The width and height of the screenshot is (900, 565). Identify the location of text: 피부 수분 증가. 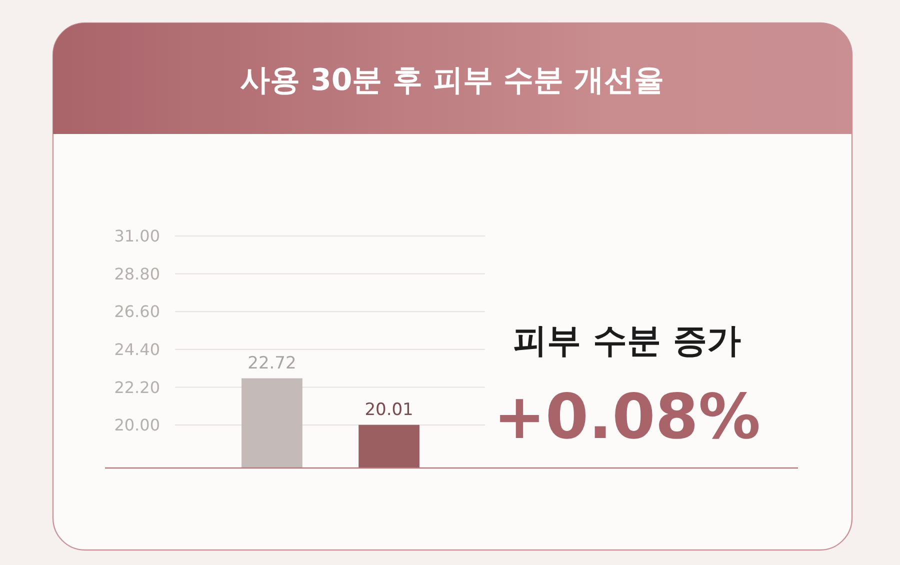
(627, 341).